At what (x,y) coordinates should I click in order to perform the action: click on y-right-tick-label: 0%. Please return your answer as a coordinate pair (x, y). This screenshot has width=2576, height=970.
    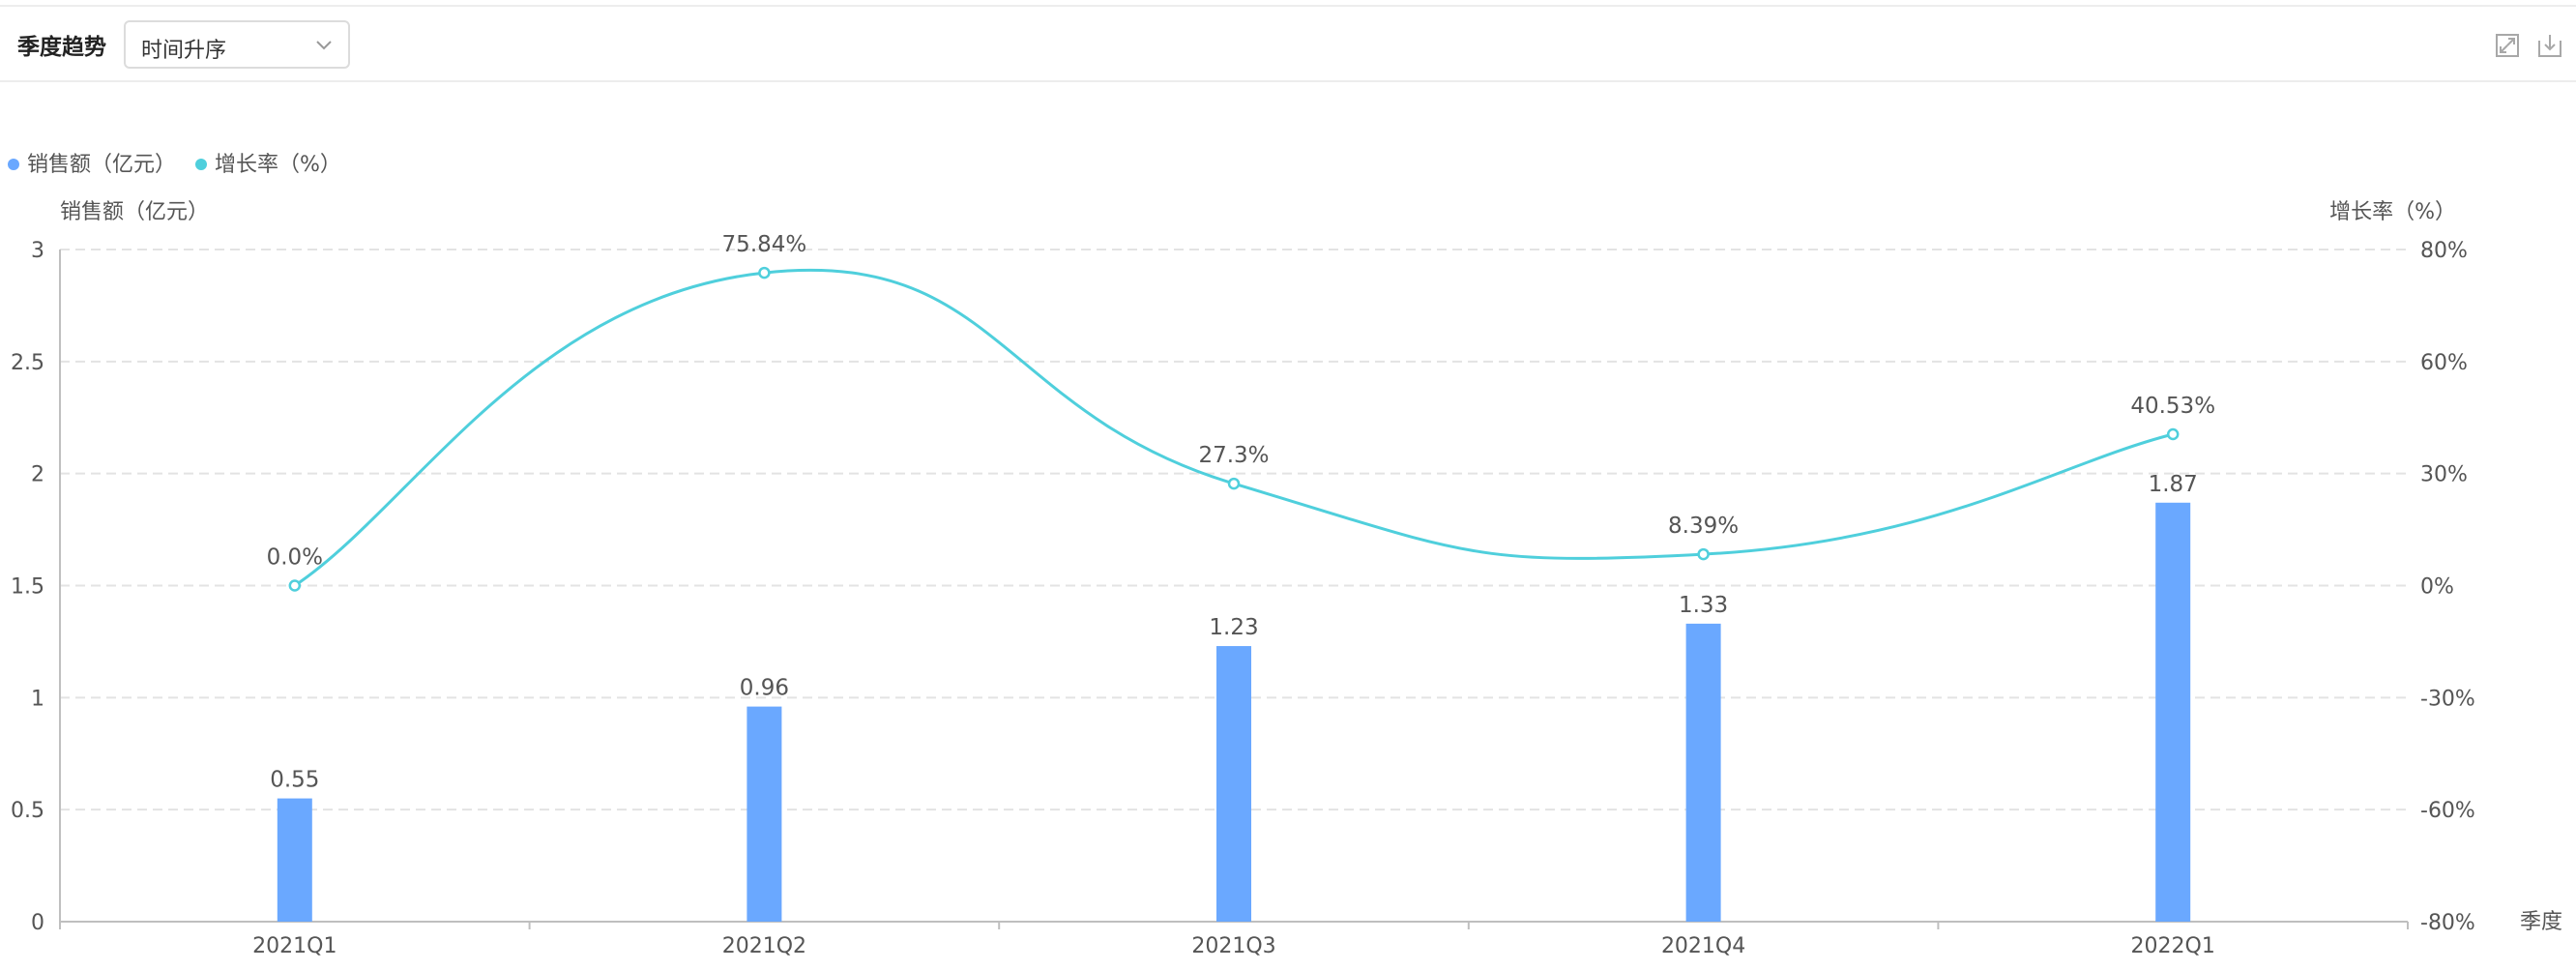
    Looking at the image, I should click on (2437, 588).